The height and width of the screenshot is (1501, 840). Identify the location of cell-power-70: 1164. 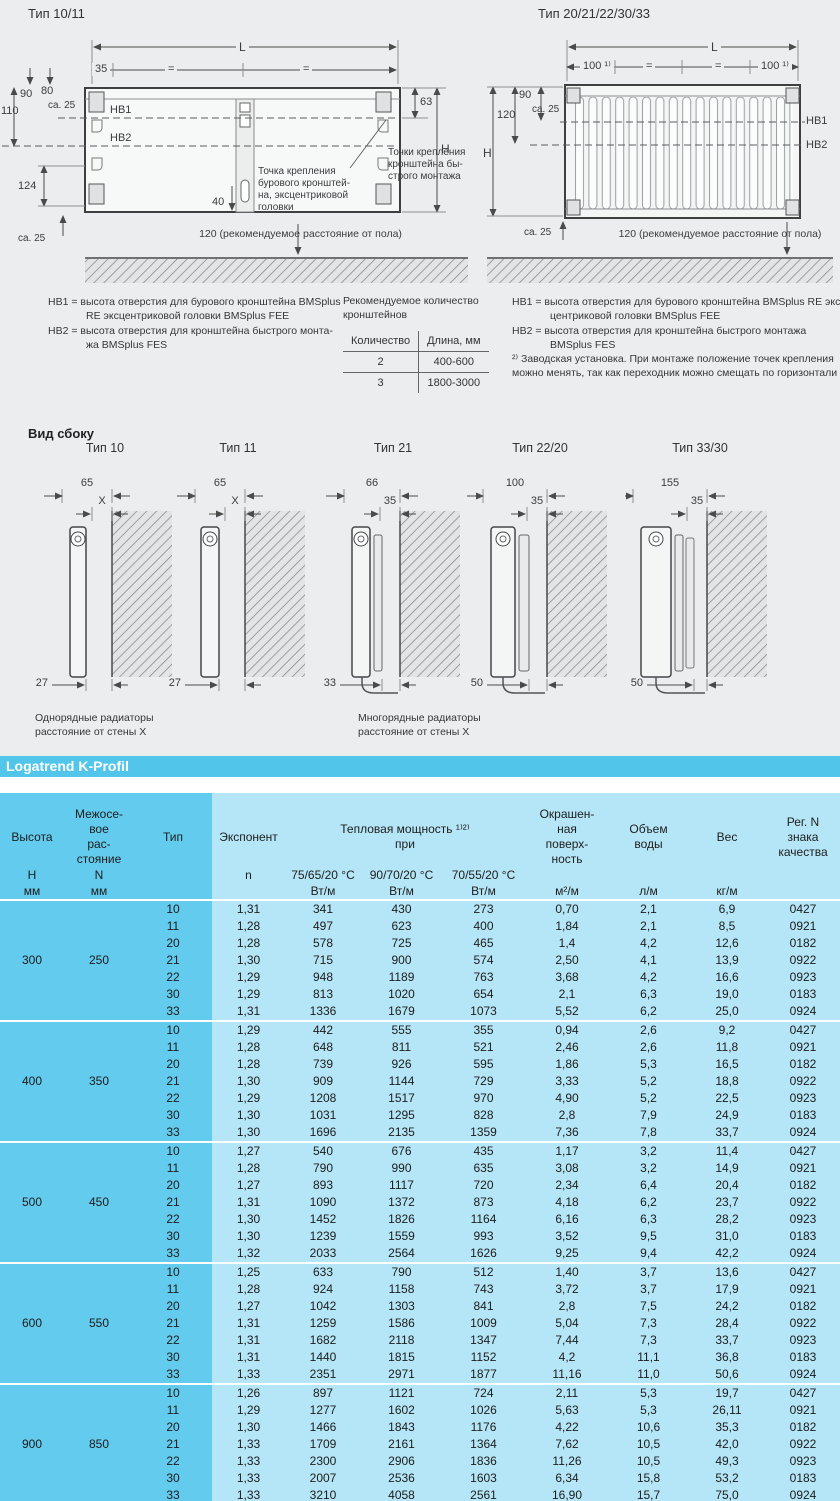
(483, 1219).